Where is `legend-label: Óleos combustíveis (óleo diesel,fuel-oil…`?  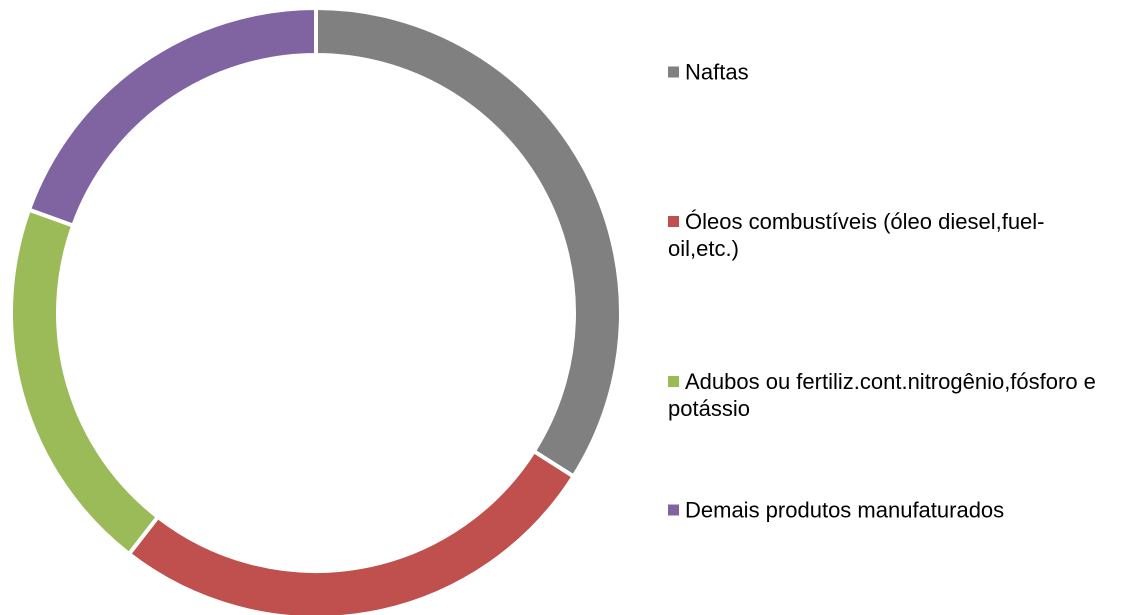 legend-label: Óleos combustíveis (óleo diesel,fuel-oil… is located at coordinates (856, 235).